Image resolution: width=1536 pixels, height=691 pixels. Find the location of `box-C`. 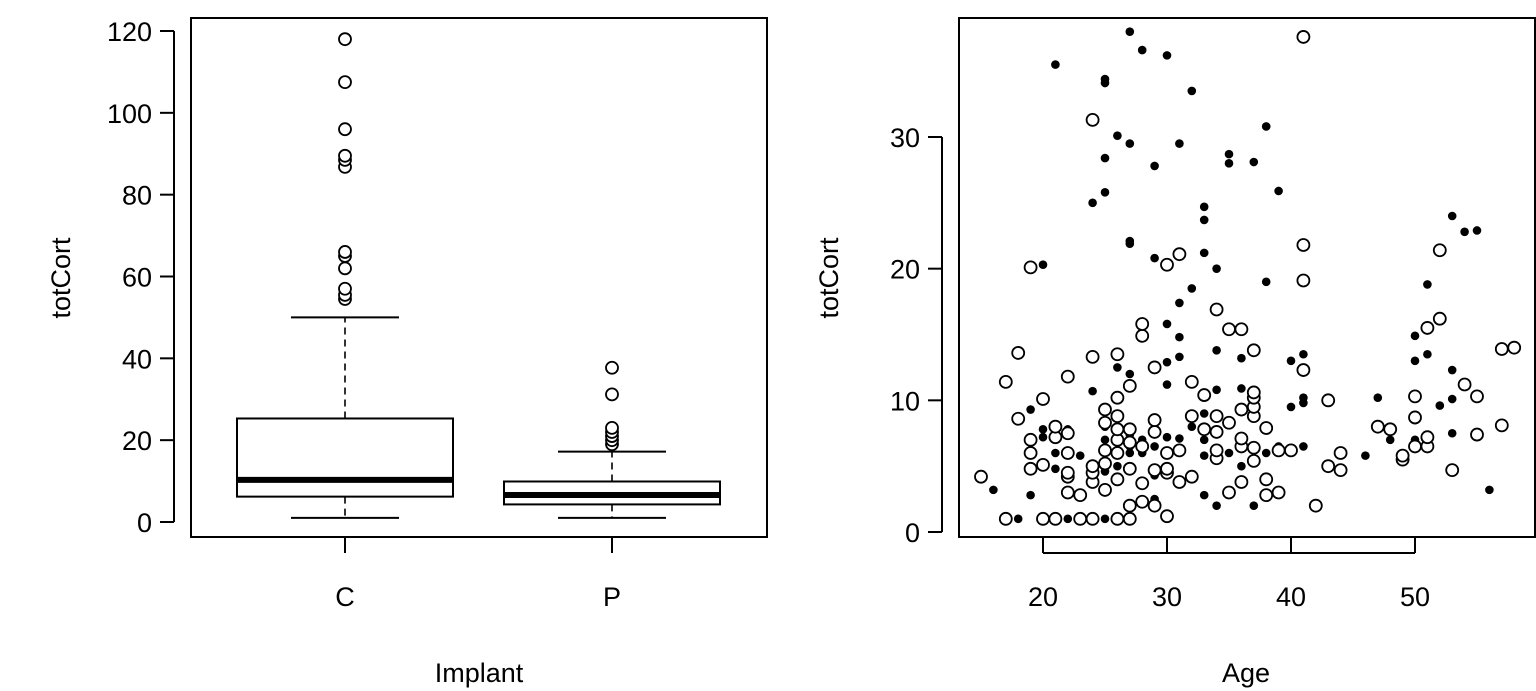

box-C is located at coordinates (345, 275).